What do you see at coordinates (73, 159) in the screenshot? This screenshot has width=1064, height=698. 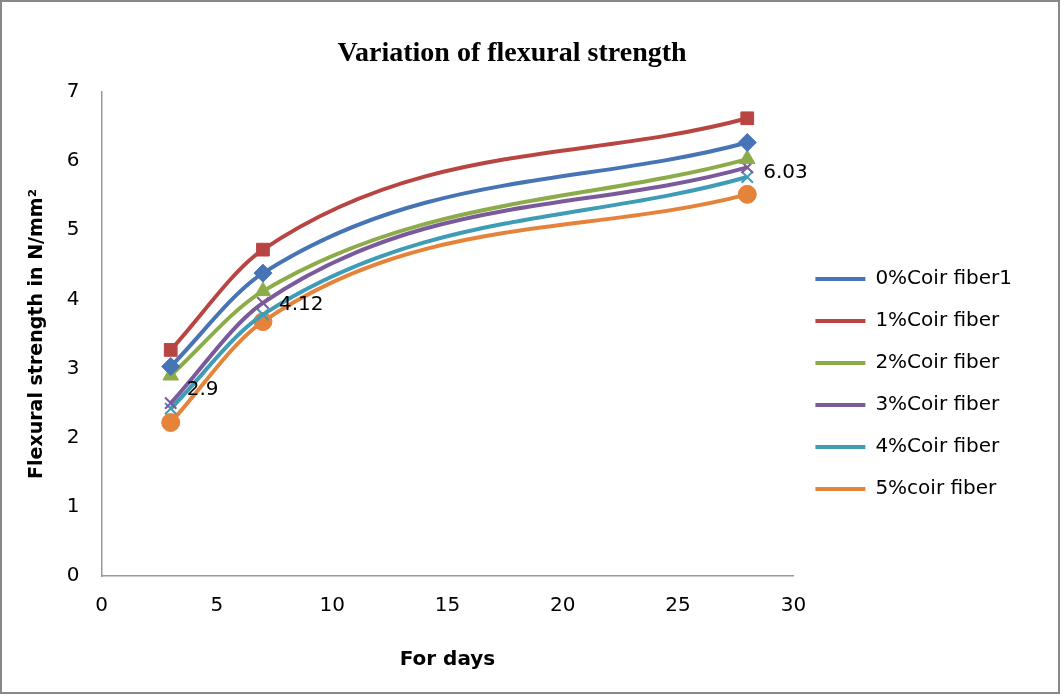 I see `y-tick-label: 6` at bounding box center [73, 159].